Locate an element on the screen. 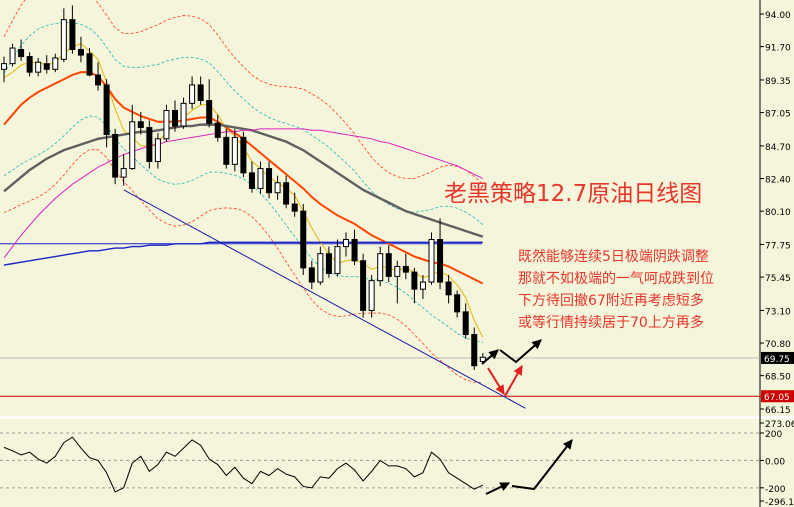 This screenshot has height=507, width=794. price-tick-label: 82.40 is located at coordinates (778, 181).